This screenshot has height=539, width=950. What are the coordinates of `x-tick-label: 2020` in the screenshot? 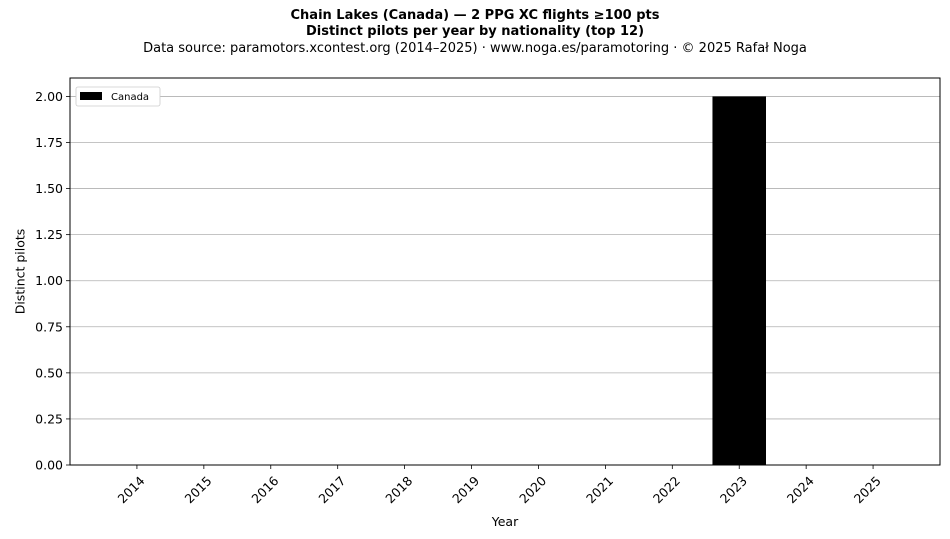 It's located at (532, 489).